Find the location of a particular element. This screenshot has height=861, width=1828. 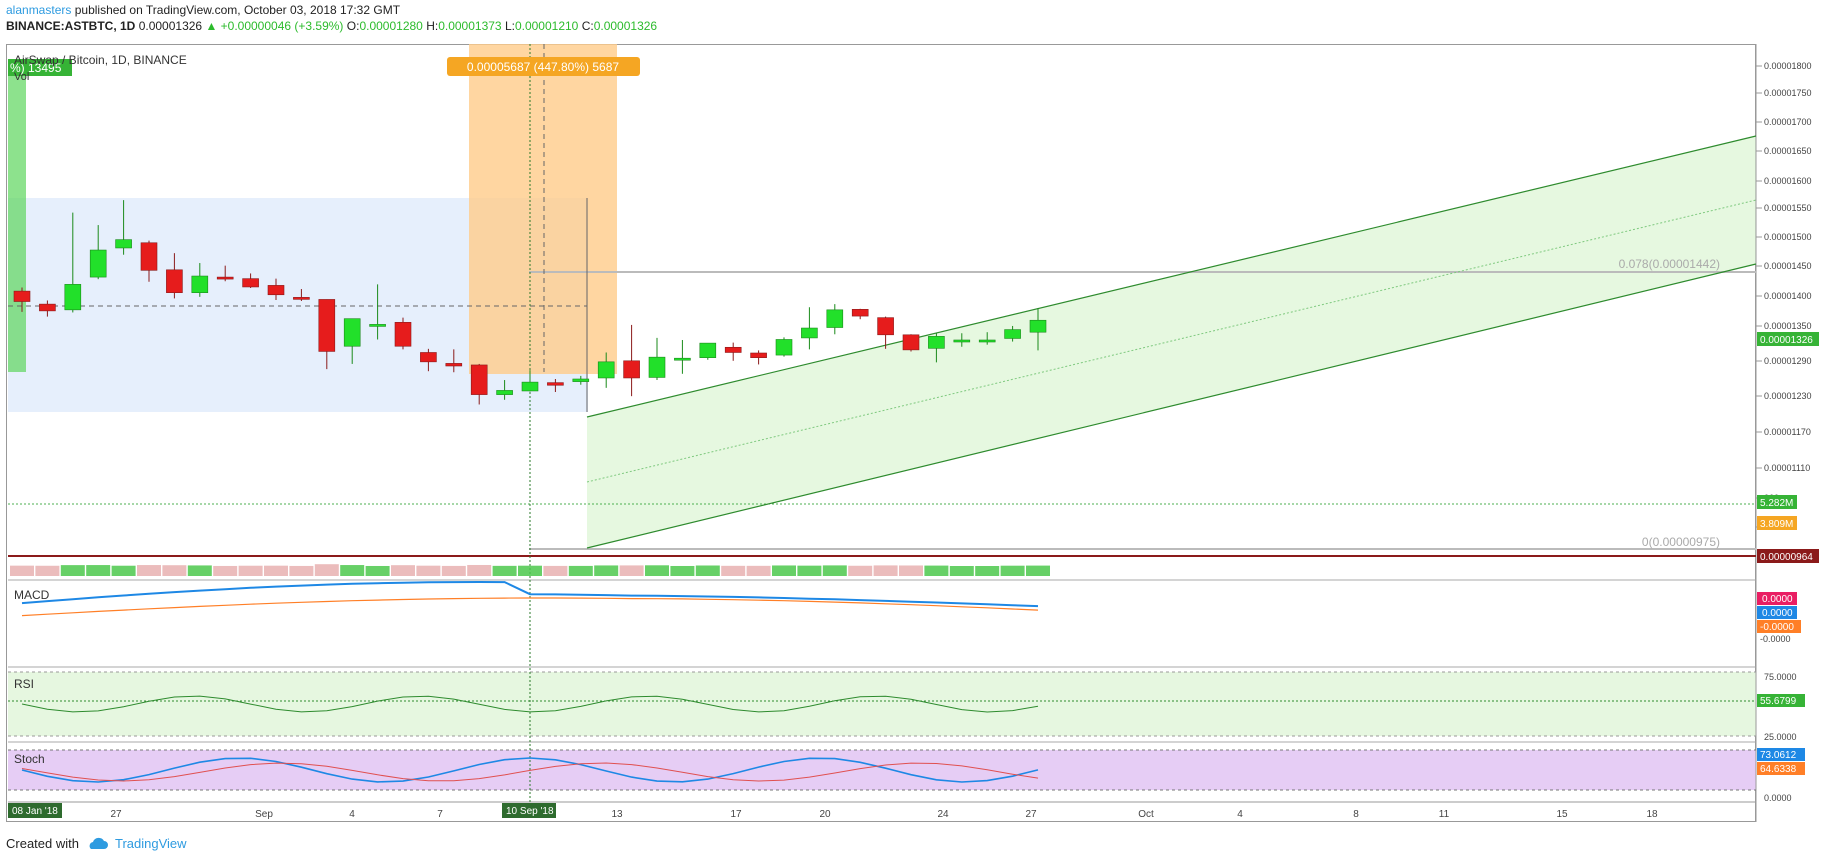

macd-label: MACD is located at coordinates (32, 595).